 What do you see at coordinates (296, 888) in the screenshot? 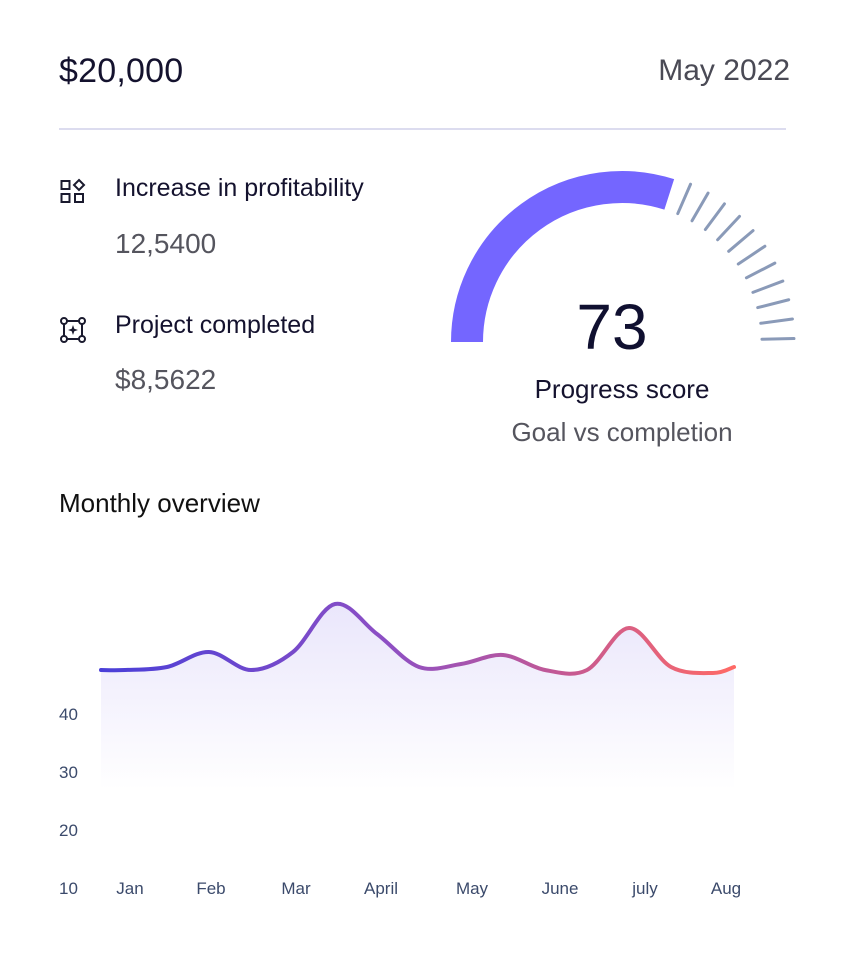
I see `x-tick-label: Mar` at bounding box center [296, 888].